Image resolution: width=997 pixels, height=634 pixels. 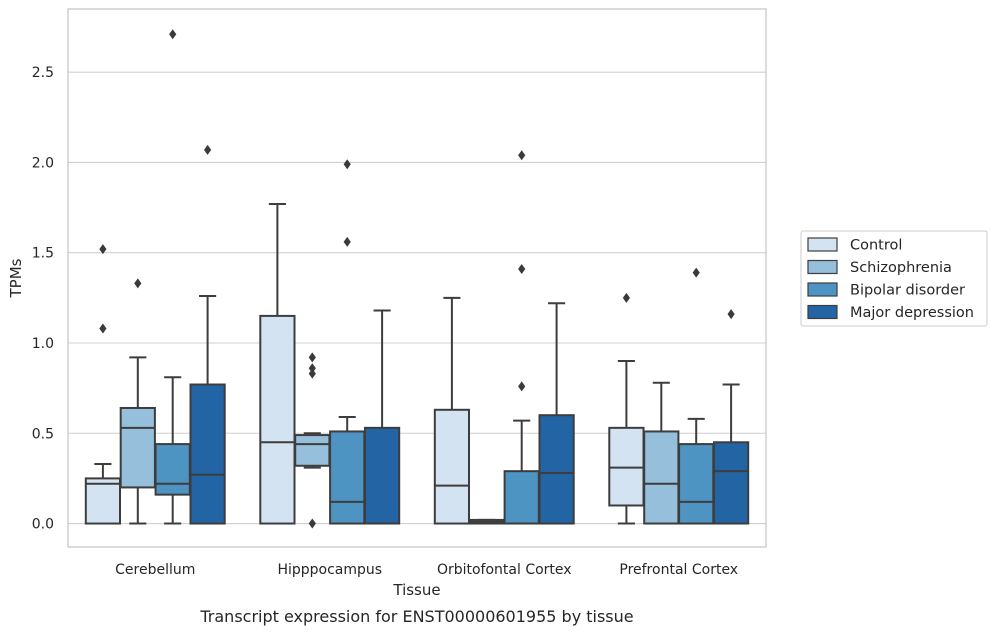 I want to click on legend-label-0: Control, so click(x=876, y=246).